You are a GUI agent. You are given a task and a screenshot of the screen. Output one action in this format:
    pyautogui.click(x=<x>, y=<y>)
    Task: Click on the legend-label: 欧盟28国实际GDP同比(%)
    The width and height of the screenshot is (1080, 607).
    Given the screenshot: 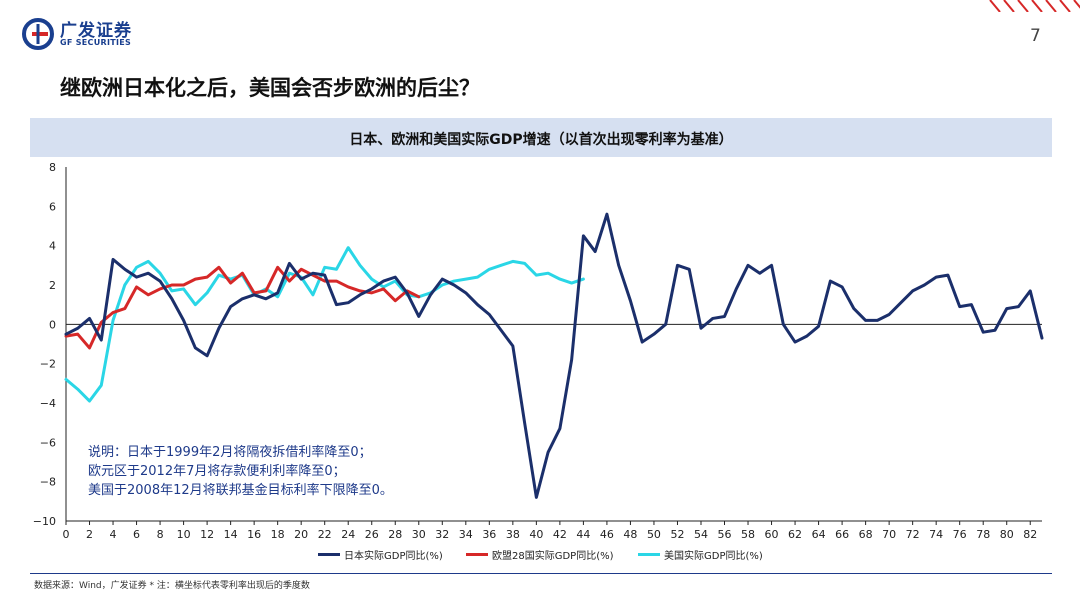 What is the action you would take?
    pyautogui.click(x=553, y=556)
    